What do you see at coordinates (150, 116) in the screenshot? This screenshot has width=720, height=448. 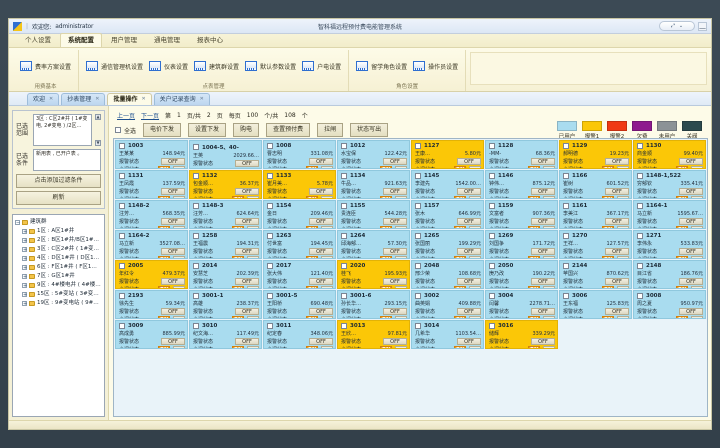 I see `next-page-link: 下一页` at bounding box center [150, 116].